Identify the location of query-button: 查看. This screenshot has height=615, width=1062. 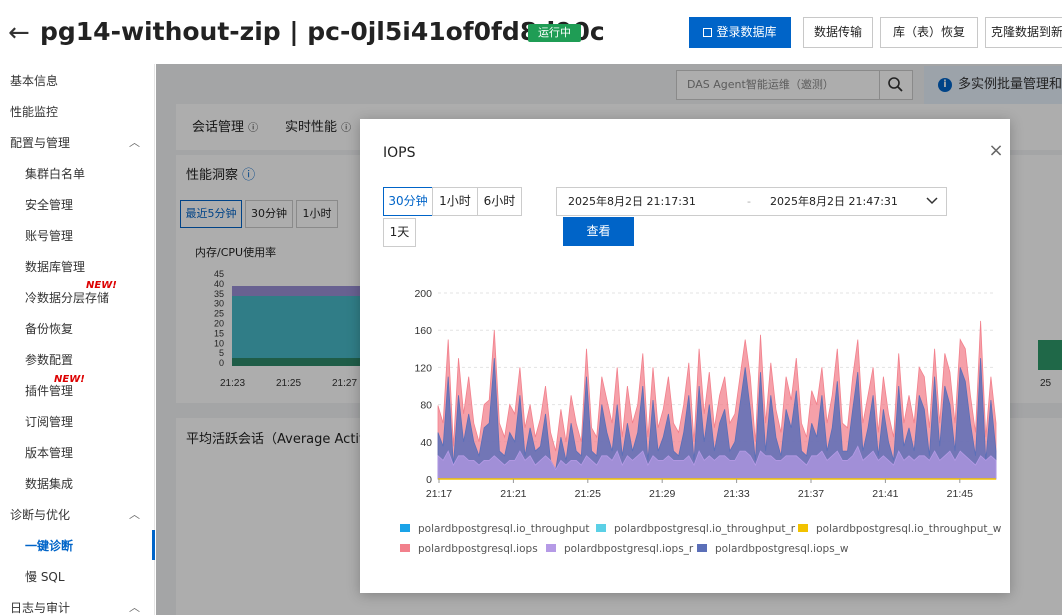
(598, 231).